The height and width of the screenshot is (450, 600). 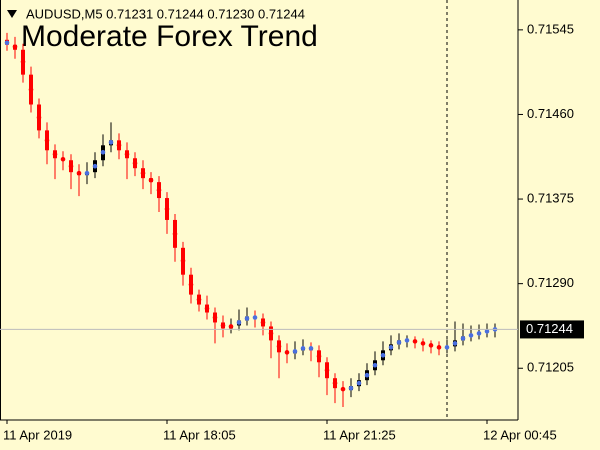 What do you see at coordinates (169, 36) in the screenshot?
I see `chart-title: Moderate Forex Trend` at bounding box center [169, 36].